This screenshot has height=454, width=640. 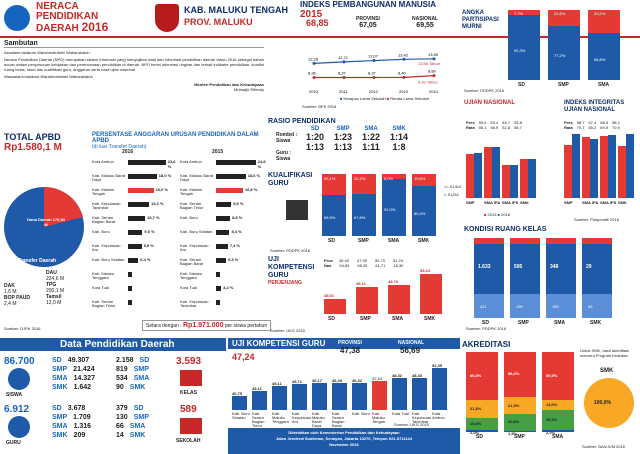 I want to click on ukg-kab-name: Kab. Kepulauan Tanimbar, so click(x=422, y=417).